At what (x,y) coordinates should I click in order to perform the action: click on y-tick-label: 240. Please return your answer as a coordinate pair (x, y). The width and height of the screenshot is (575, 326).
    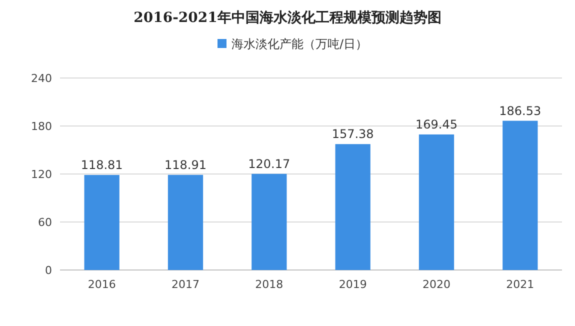
    Looking at the image, I should click on (41, 78).